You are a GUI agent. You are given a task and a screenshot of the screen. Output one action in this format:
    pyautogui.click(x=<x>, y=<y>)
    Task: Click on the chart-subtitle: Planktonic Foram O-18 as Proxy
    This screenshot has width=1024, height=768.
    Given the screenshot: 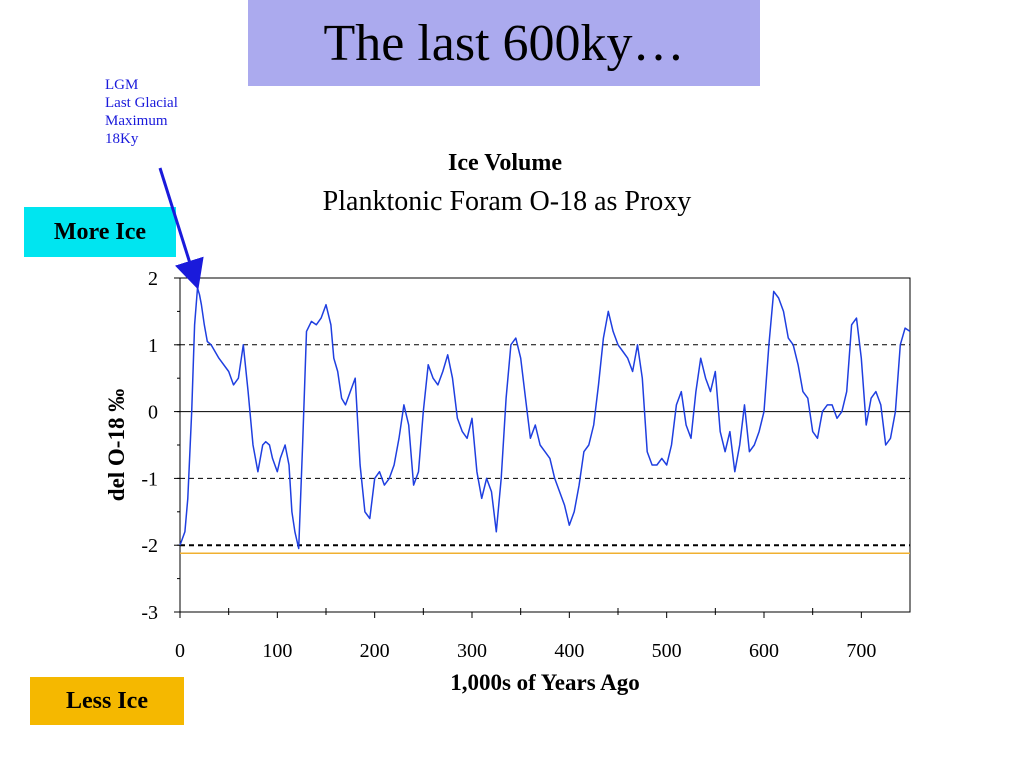 What is the action you would take?
    pyautogui.click(x=507, y=201)
    